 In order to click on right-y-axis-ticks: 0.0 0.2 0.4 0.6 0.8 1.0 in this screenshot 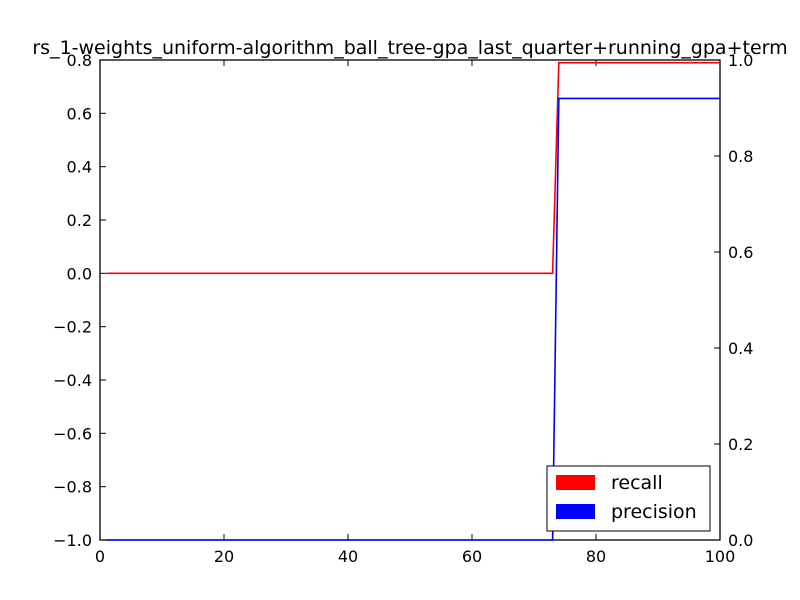, I will do `click(733, 300)`.